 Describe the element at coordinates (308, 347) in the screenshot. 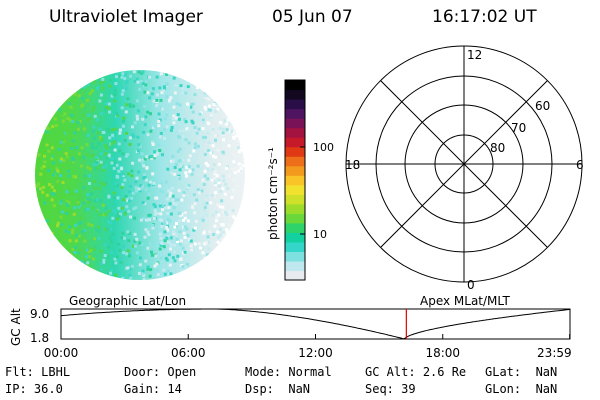

I see `timeline-x-ticks: 00:00 06:00 12:00 18:00 23:59` at that location.